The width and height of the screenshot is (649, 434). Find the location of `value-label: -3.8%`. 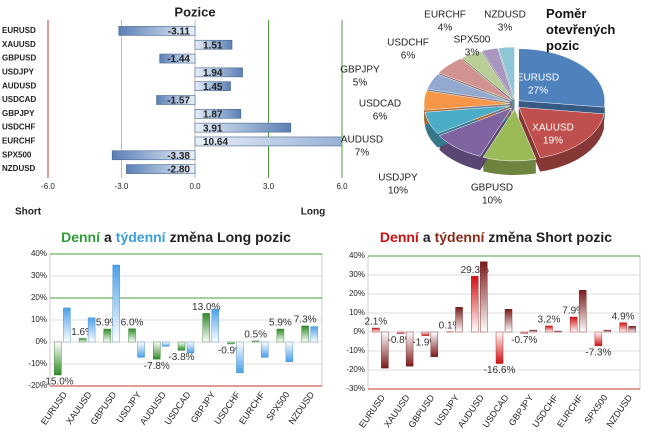

value-label: -3.8% is located at coordinates (181, 357).